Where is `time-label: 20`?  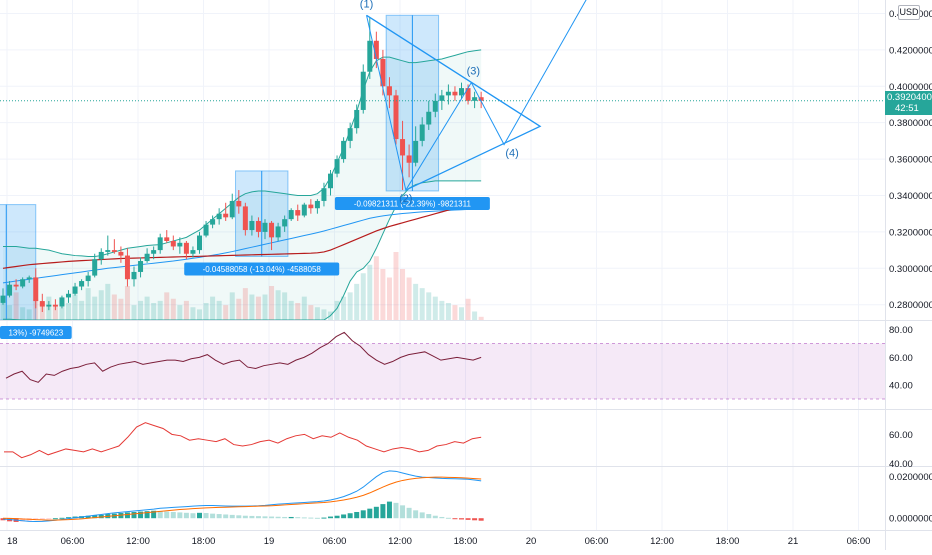 time-label: 20 is located at coordinates (531, 541).